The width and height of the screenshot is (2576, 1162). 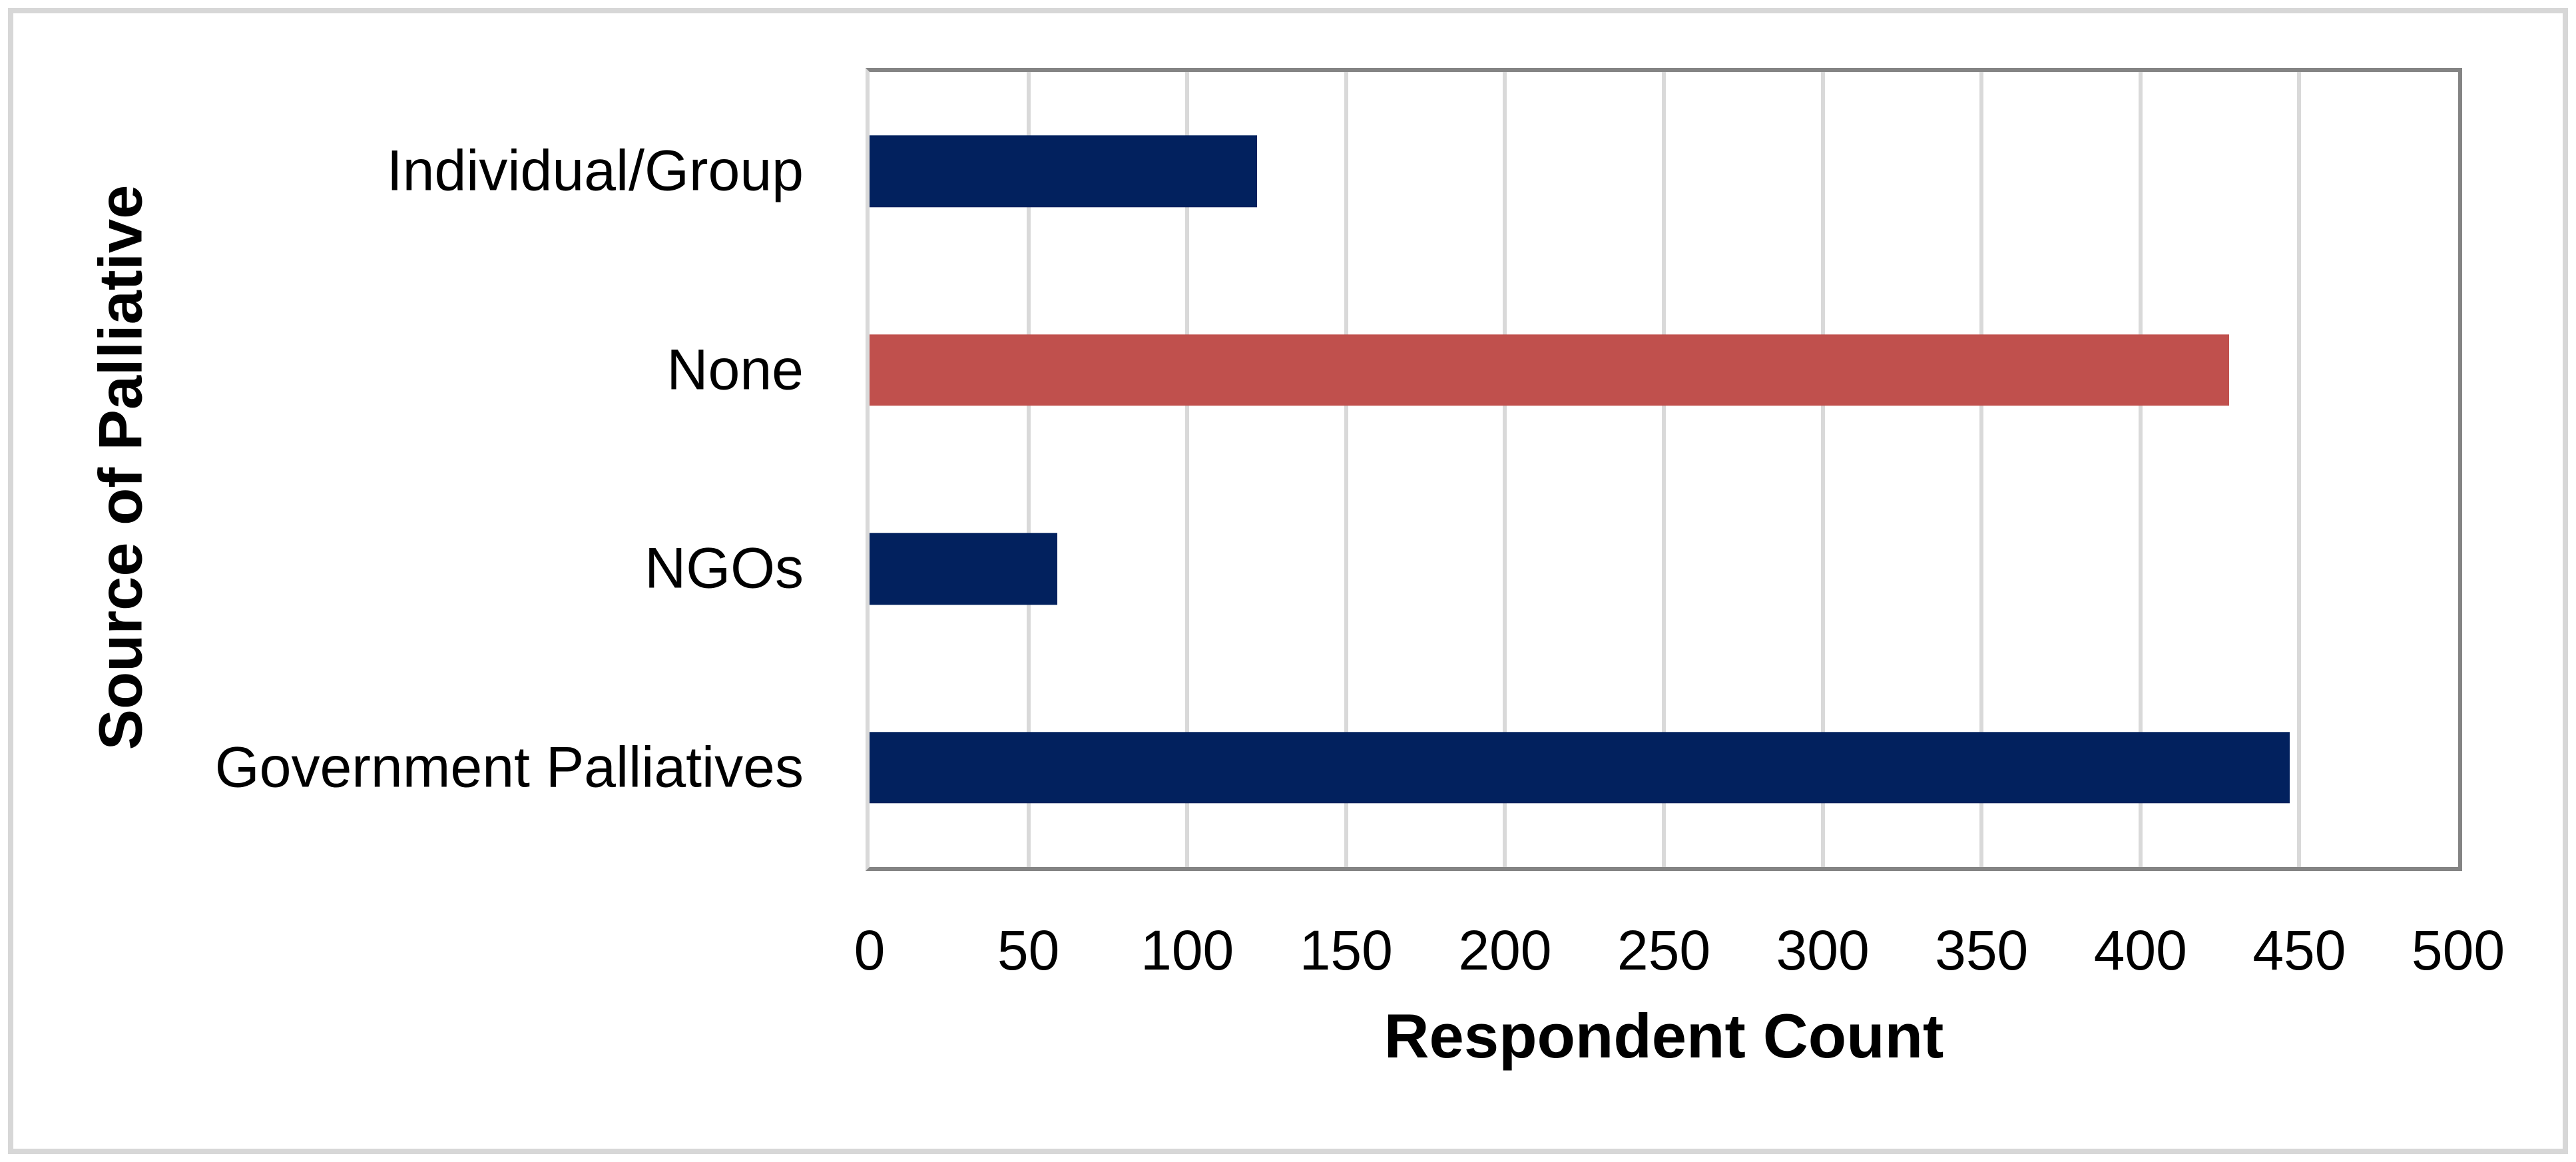 I want to click on x-tick-label-250: 250, so click(x=1664, y=950).